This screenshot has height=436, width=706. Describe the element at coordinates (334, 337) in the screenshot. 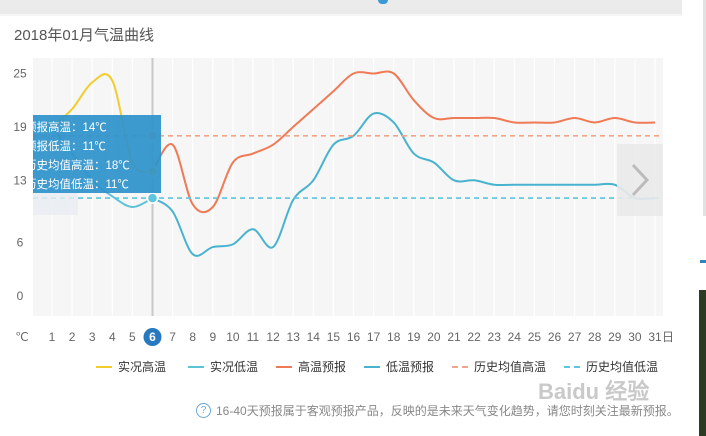

I see `x-tick-label: 15` at that location.